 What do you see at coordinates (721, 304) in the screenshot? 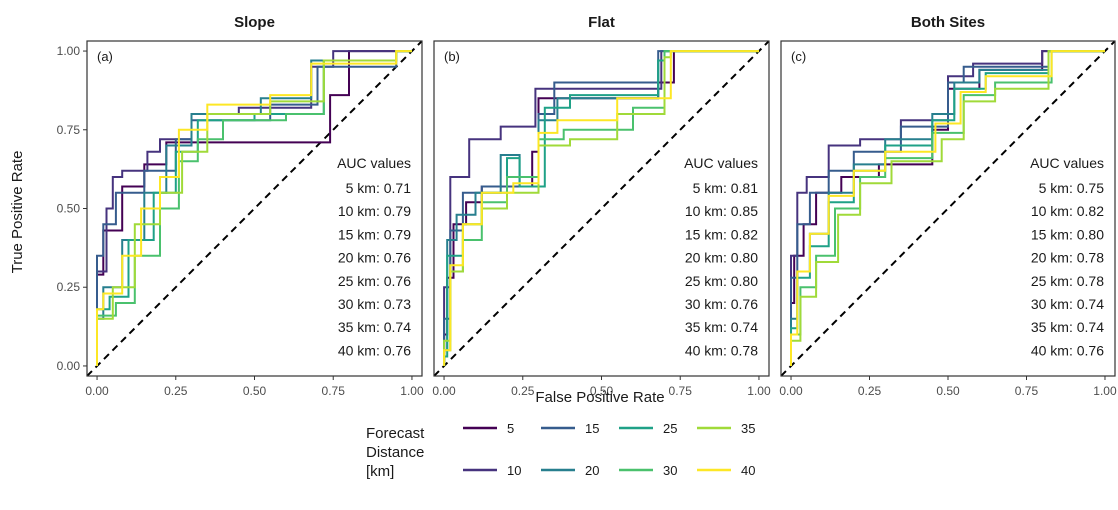
I see `auc-value-label: 30 km: 0.76` at bounding box center [721, 304].